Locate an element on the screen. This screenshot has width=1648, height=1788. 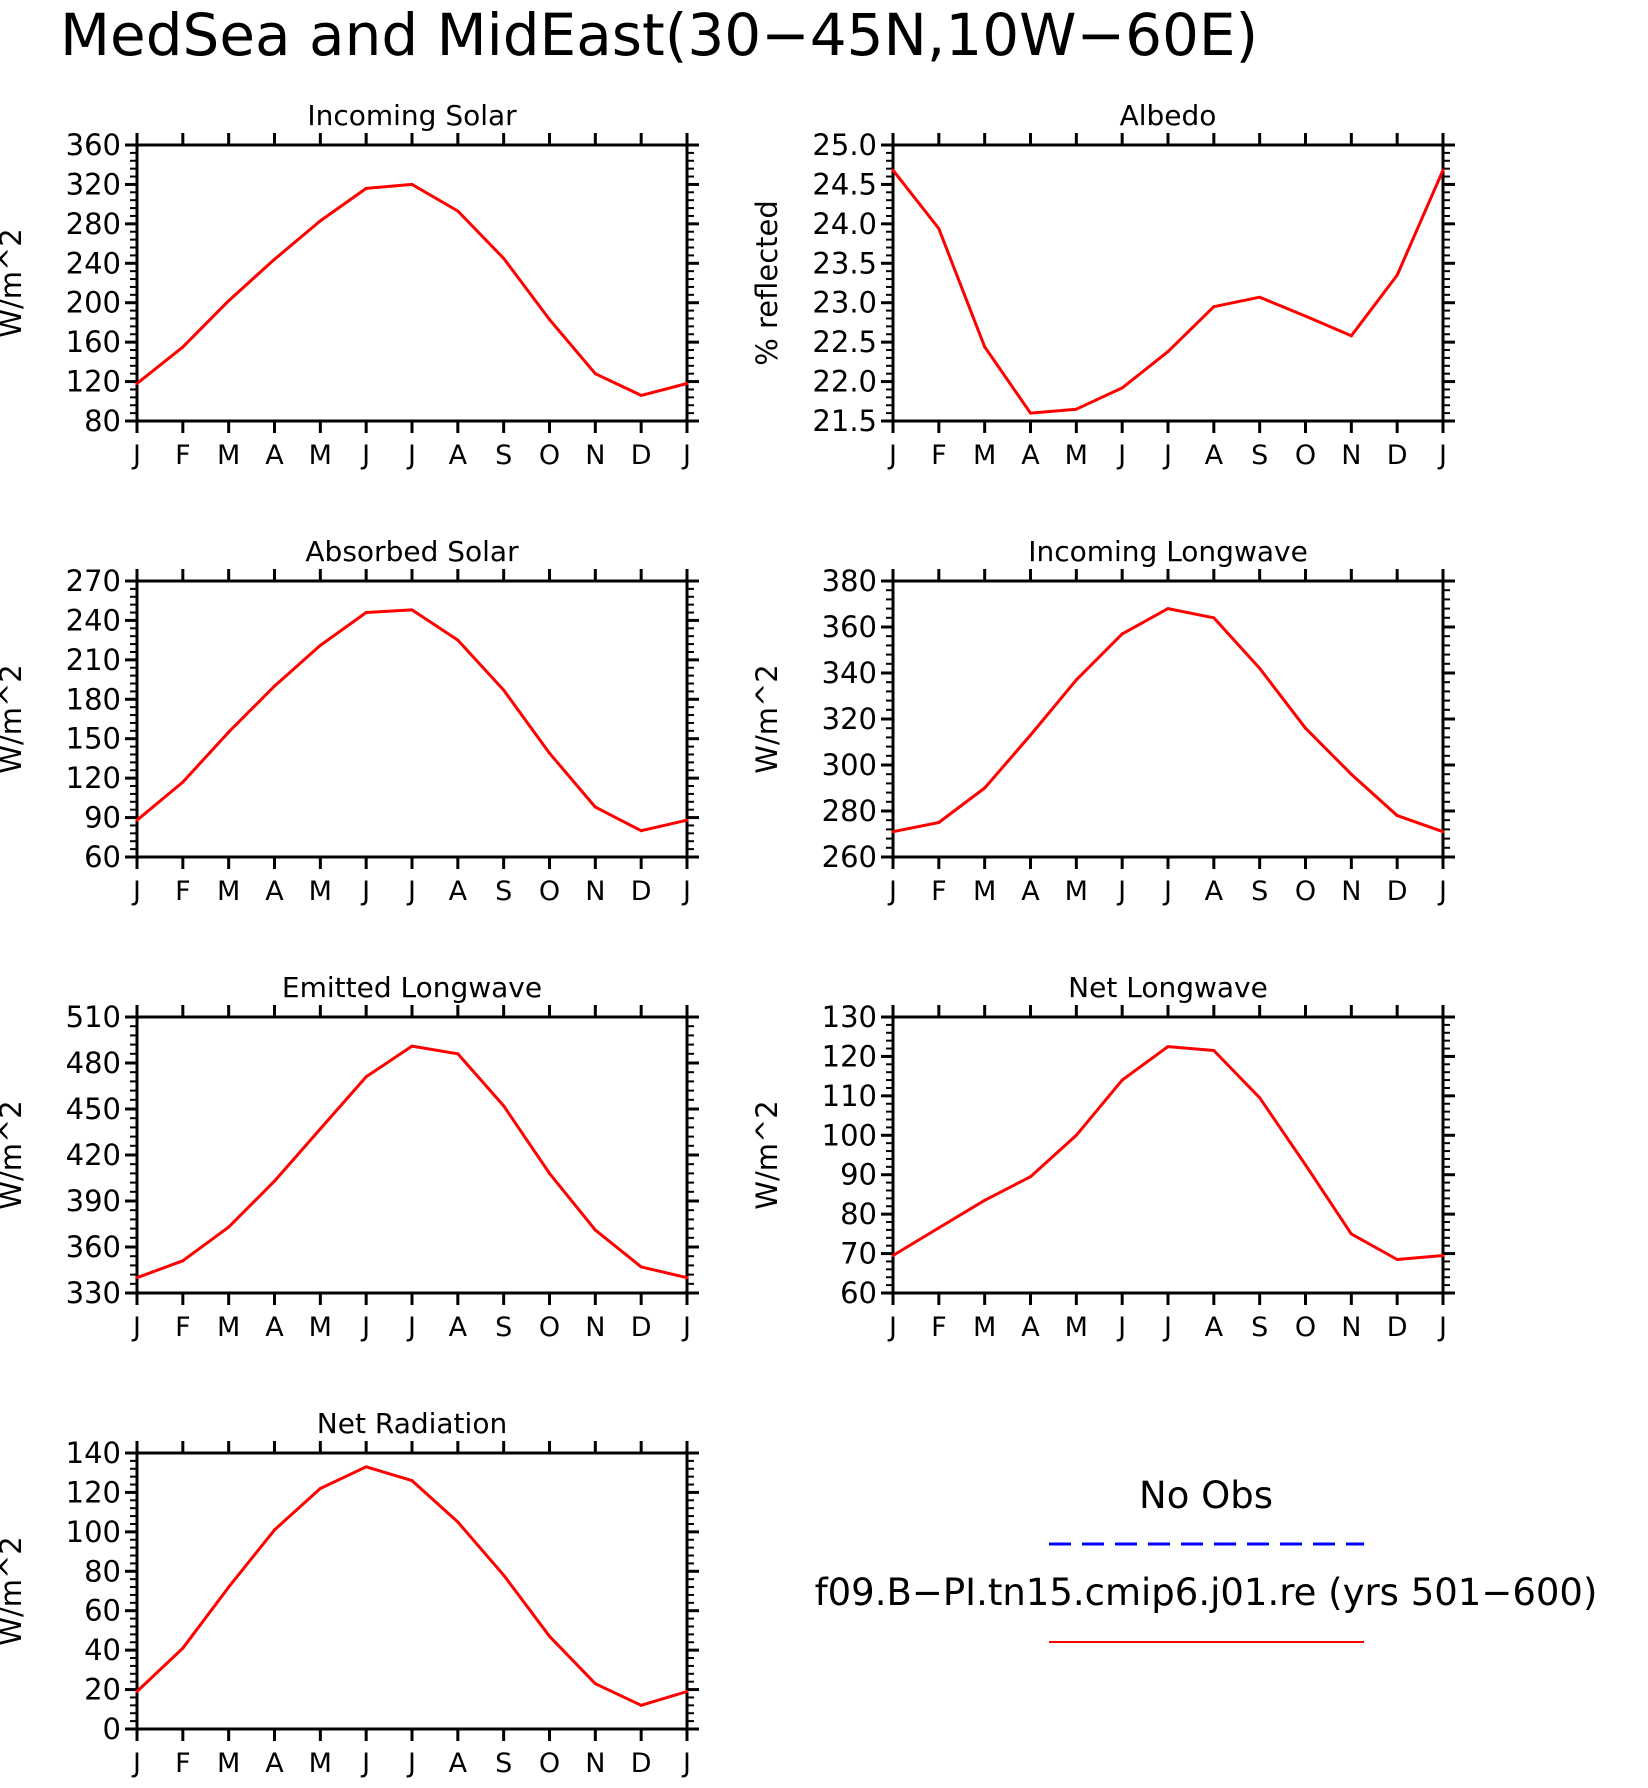
y-tick-label: 420 is located at coordinates (93, 1155).